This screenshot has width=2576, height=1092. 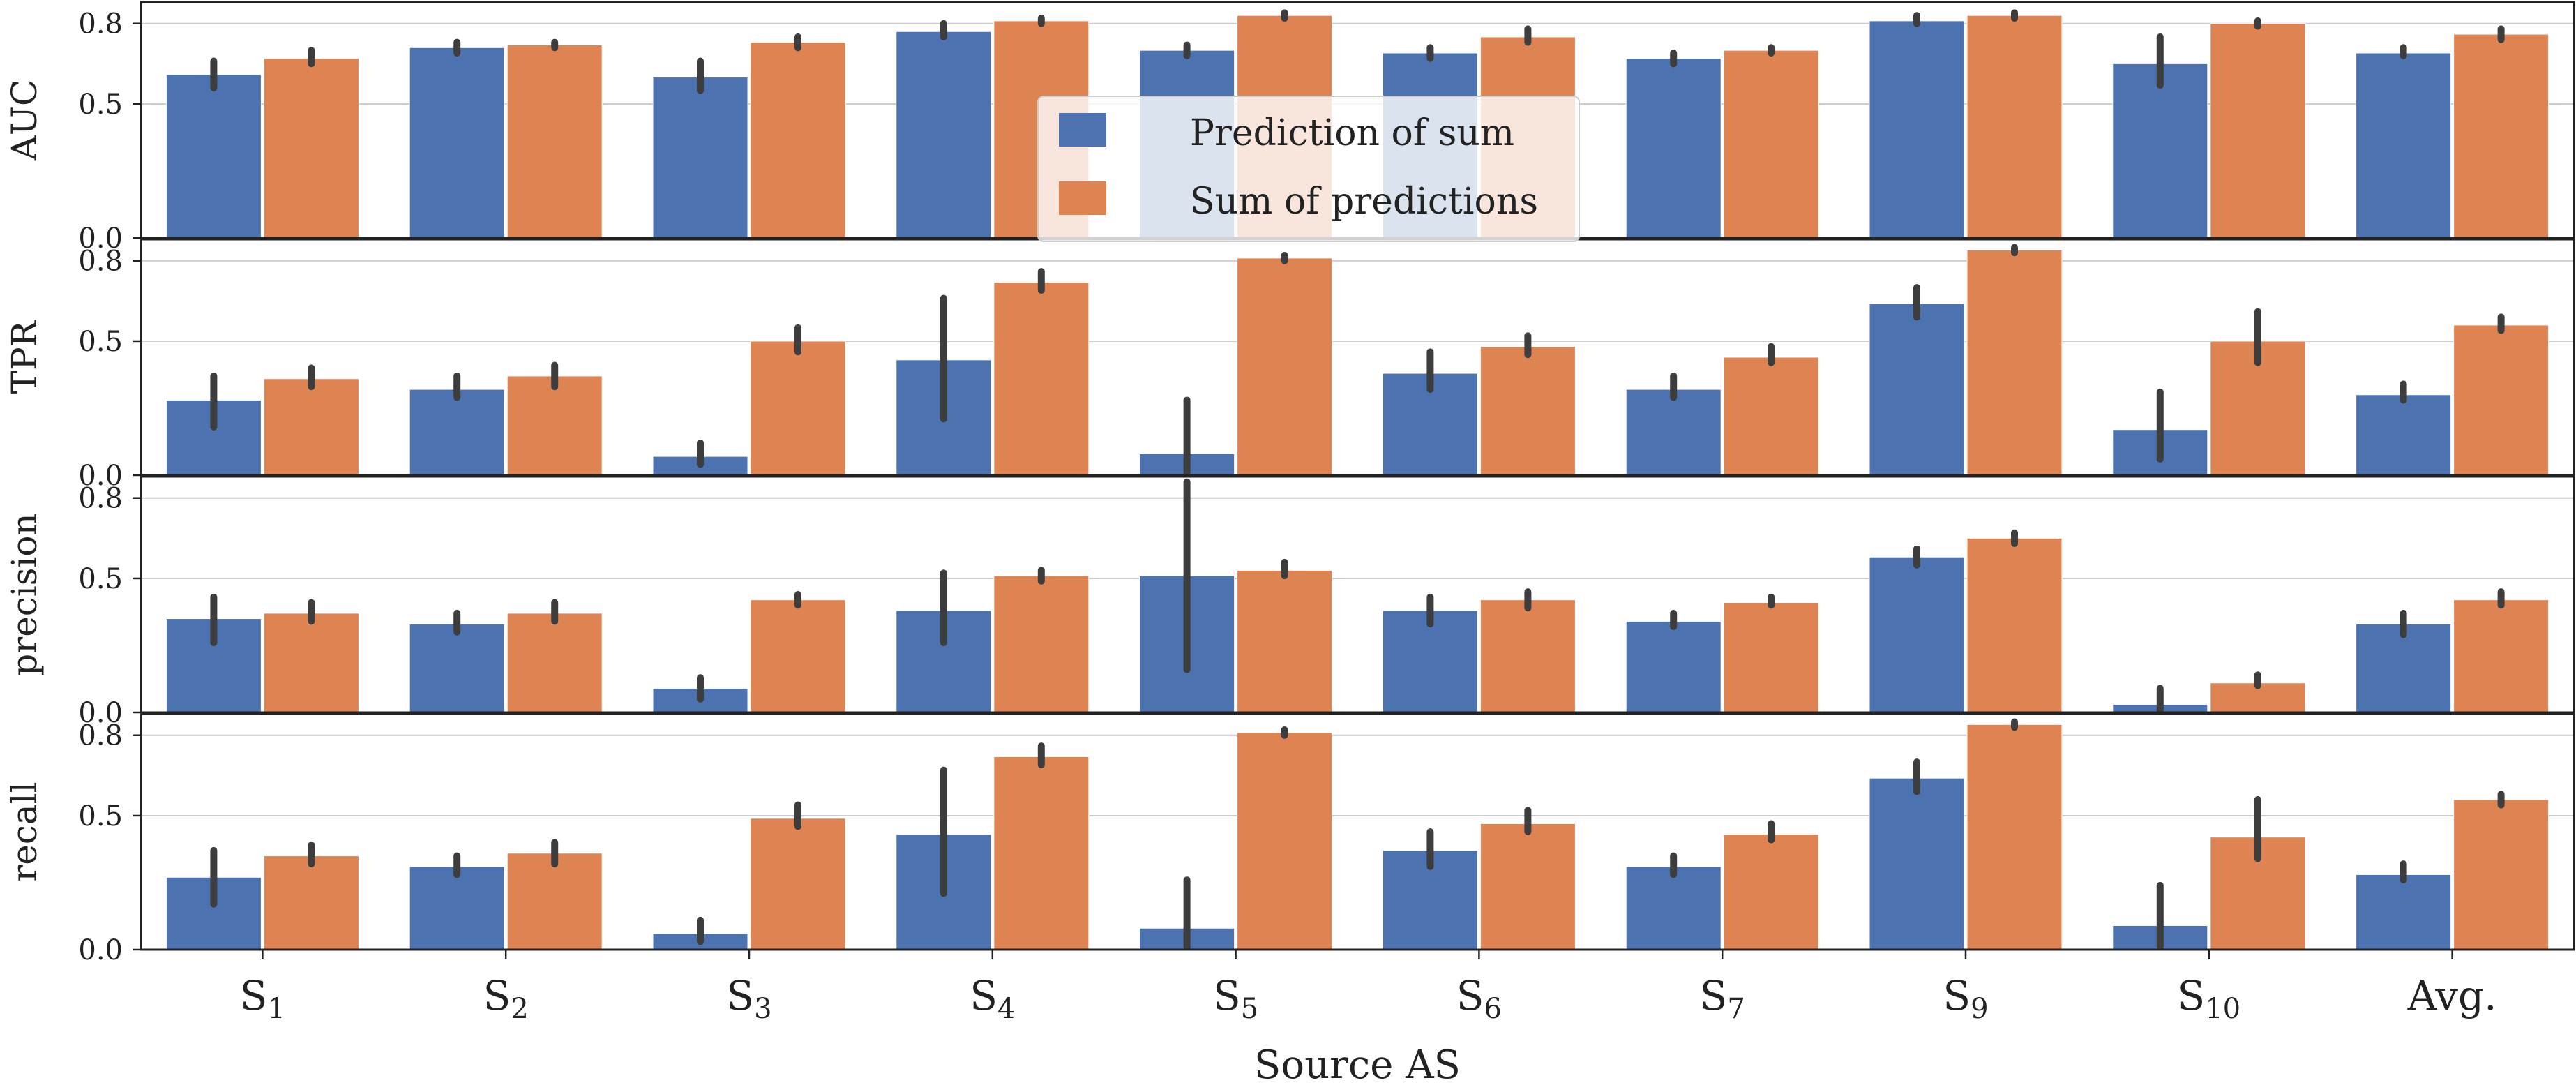 What do you see at coordinates (2501, 400) in the screenshot?
I see `bar-tpr-sum-of-predictions-avg` at bounding box center [2501, 400].